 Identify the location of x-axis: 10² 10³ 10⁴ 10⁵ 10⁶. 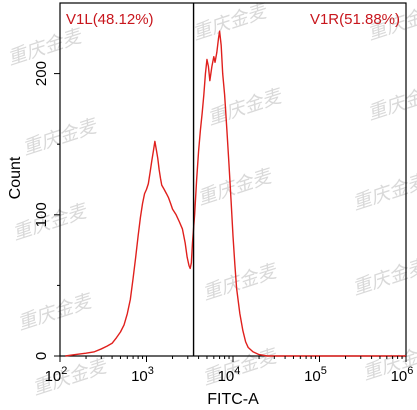
(229, 370).